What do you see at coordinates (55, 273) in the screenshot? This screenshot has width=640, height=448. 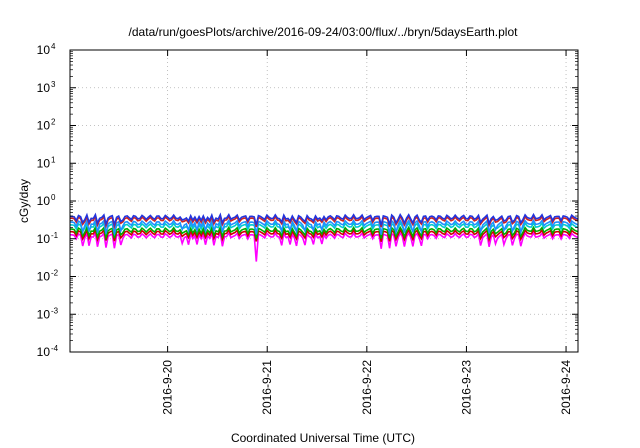 I see `y-tick-exponent: -2` at bounding box center [55, 273].